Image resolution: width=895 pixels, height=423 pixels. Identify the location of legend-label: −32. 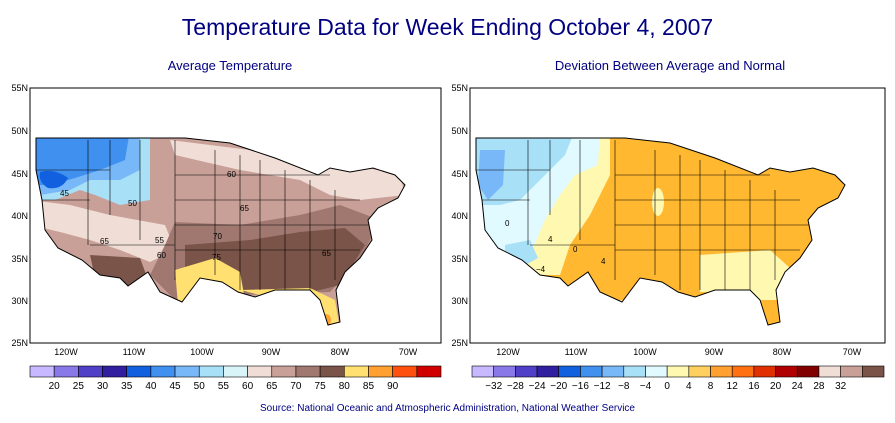
(493, 386).